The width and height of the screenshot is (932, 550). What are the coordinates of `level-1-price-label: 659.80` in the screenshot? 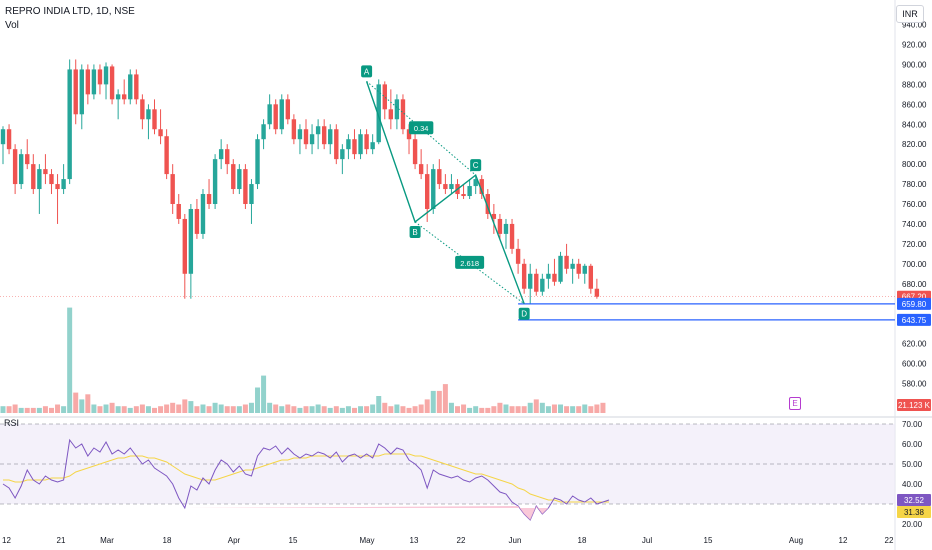 It's located at (914, 304).